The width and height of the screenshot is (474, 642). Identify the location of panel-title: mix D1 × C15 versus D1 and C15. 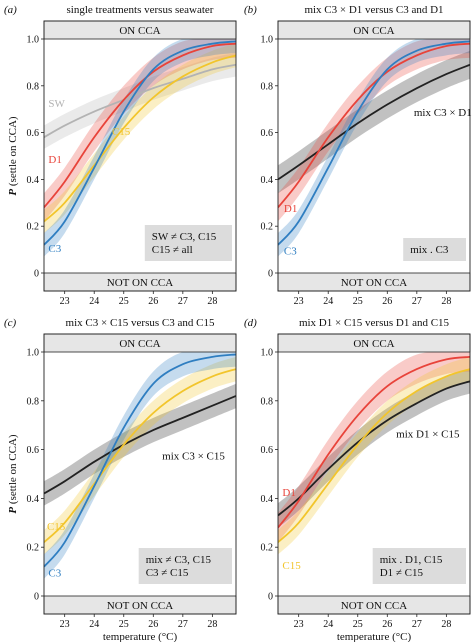
(374, 323).